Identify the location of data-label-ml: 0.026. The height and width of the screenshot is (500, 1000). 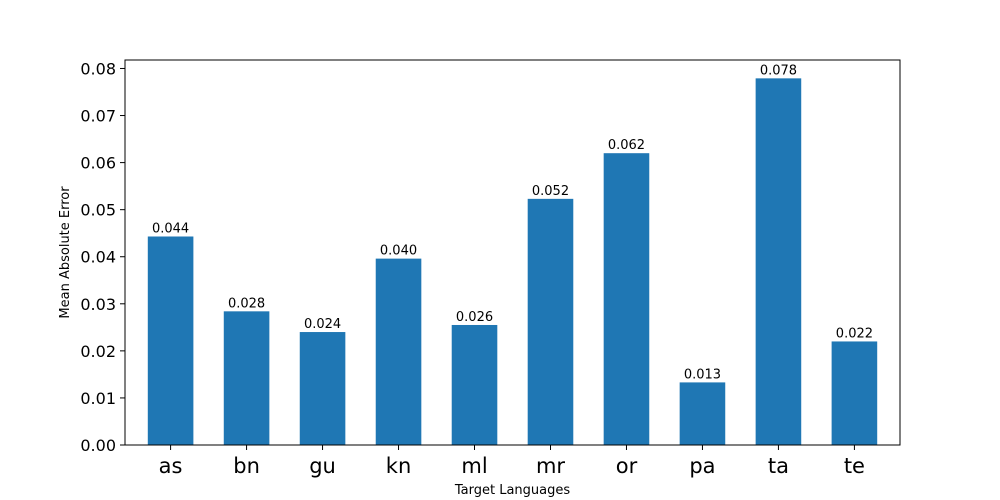
(474, 317).